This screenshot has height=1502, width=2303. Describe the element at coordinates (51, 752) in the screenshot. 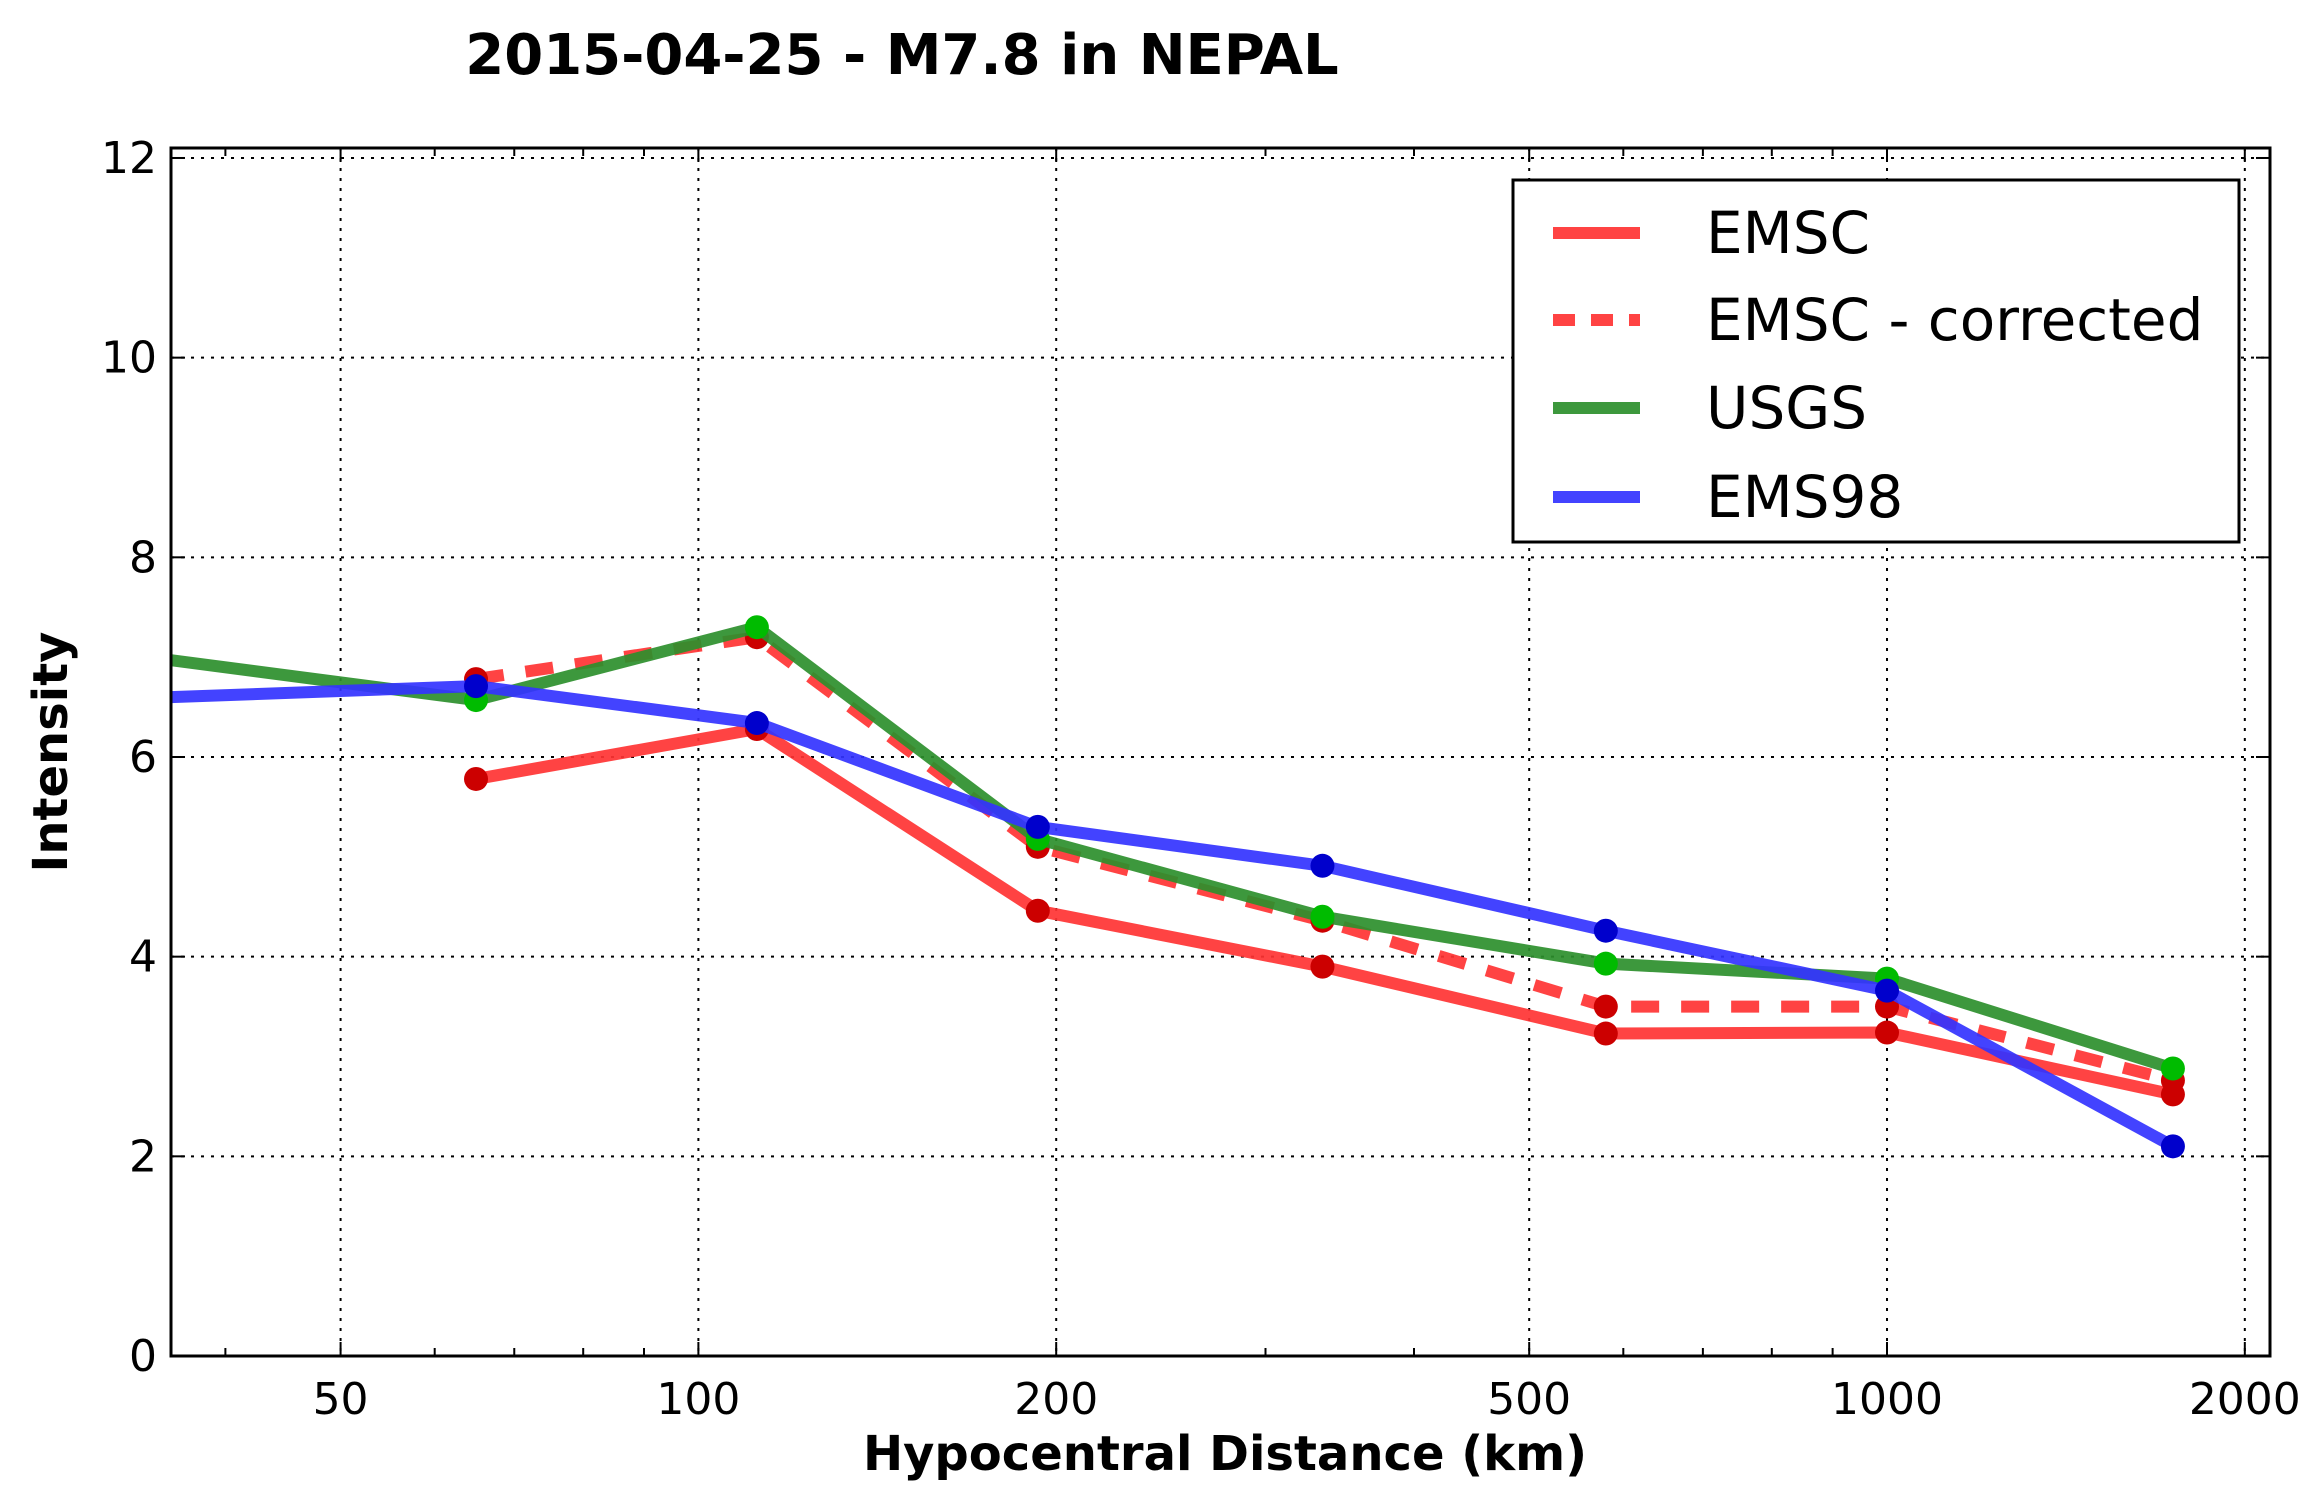

I see `y-axis-label: Intensity` at that location.